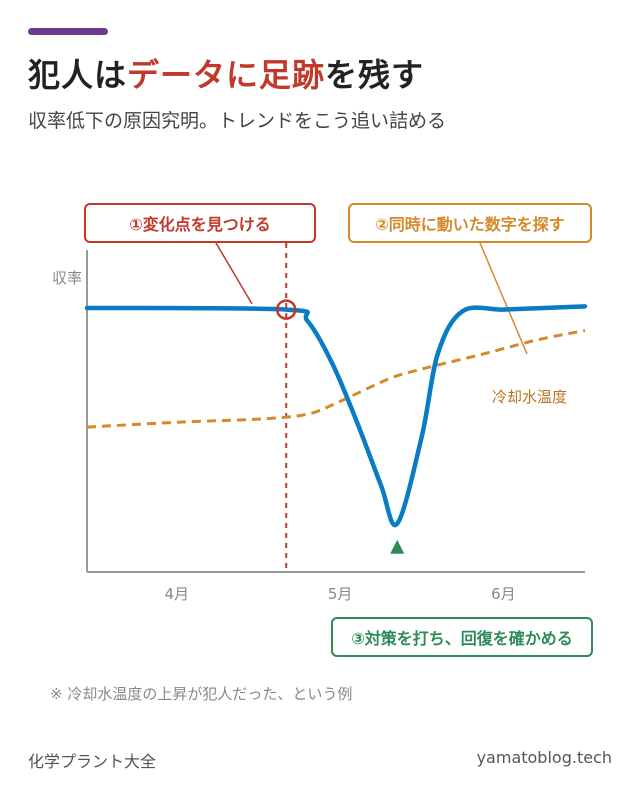  What do you see at coordinates (503, 594) in the screenshot?
I see `x-tick-label: 6月` at bounding box center [503, 594].